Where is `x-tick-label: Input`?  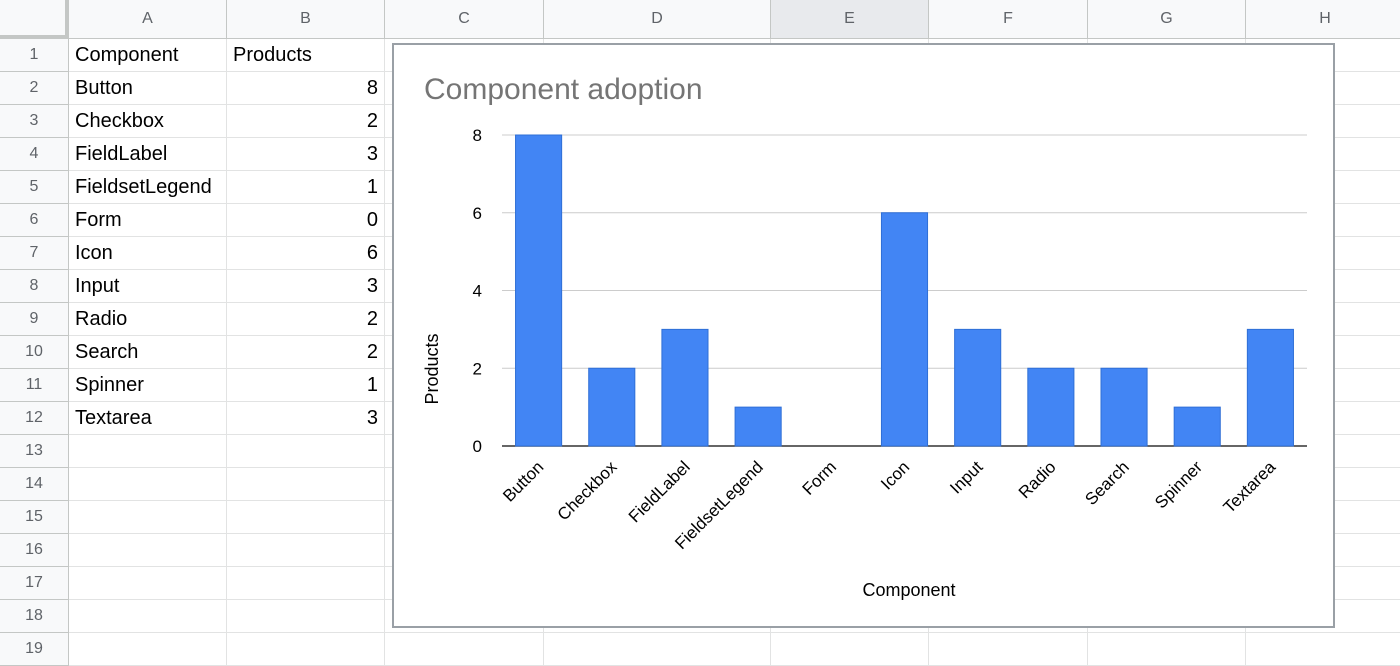 x-tick-label: Input is located at coordinates (966, 477).